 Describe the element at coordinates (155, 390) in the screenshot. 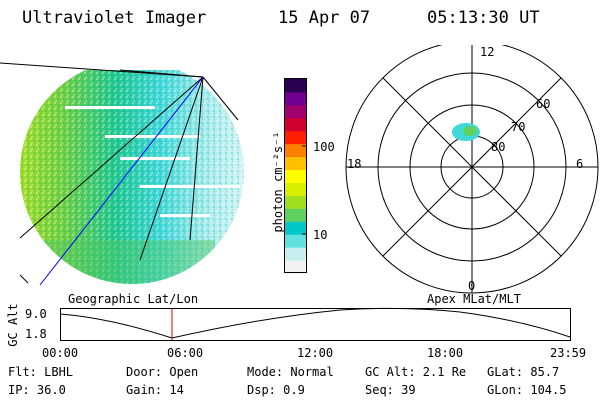

I see `gain-label: Gain: 14` at that location.